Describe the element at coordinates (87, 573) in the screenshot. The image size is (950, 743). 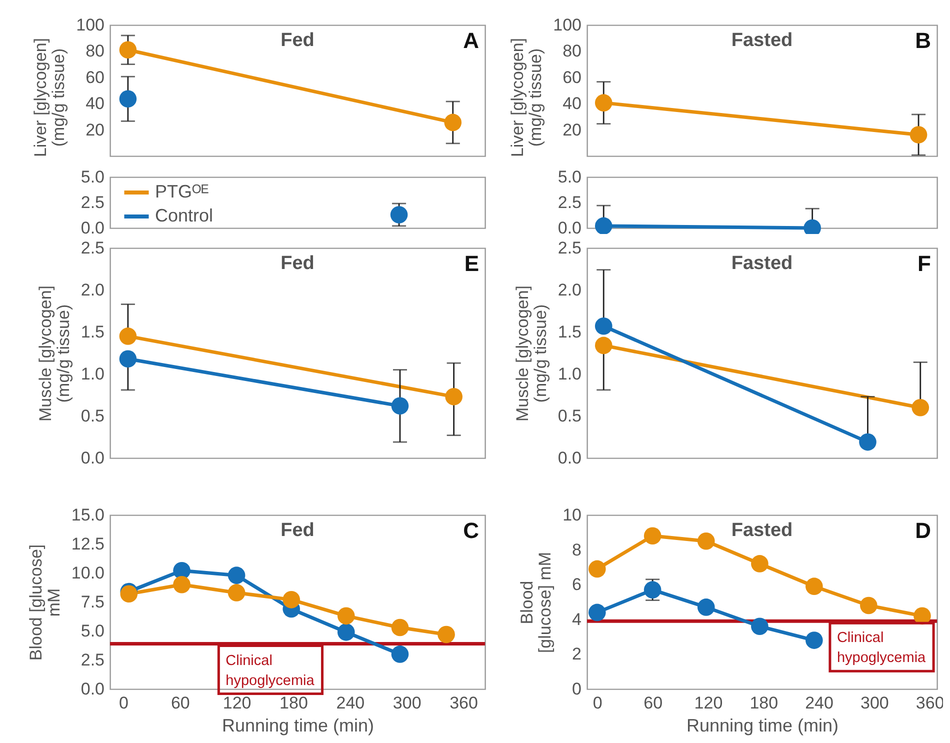
I see `y-tick-label: 10.0` at that location.